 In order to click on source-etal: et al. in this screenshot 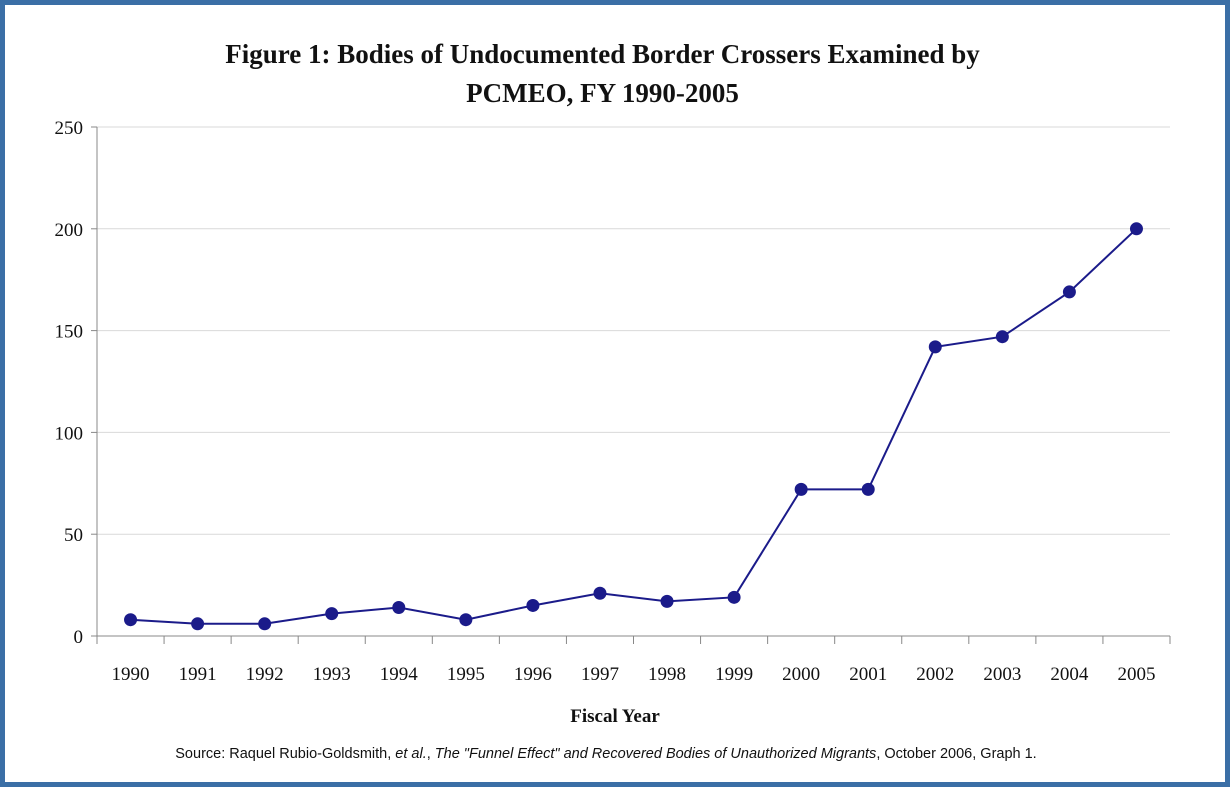, I will do `click(411, 754)`.